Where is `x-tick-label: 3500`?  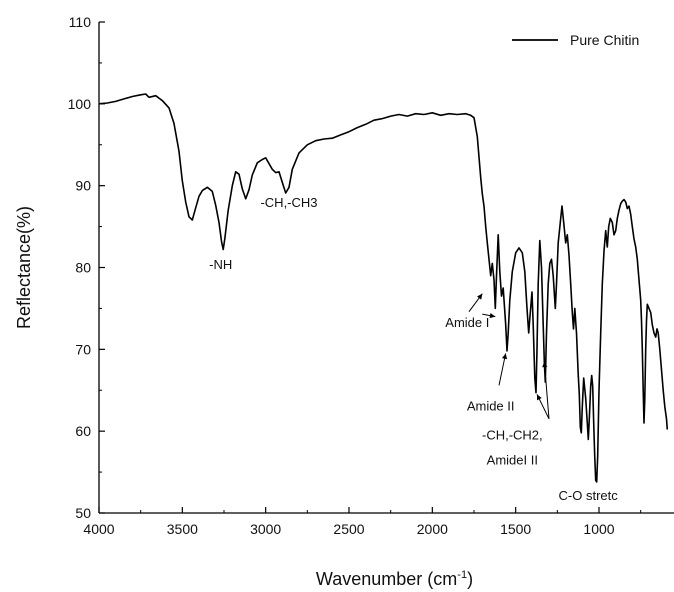 x-tick-label: 3500 is located at coordinates (182, 529).